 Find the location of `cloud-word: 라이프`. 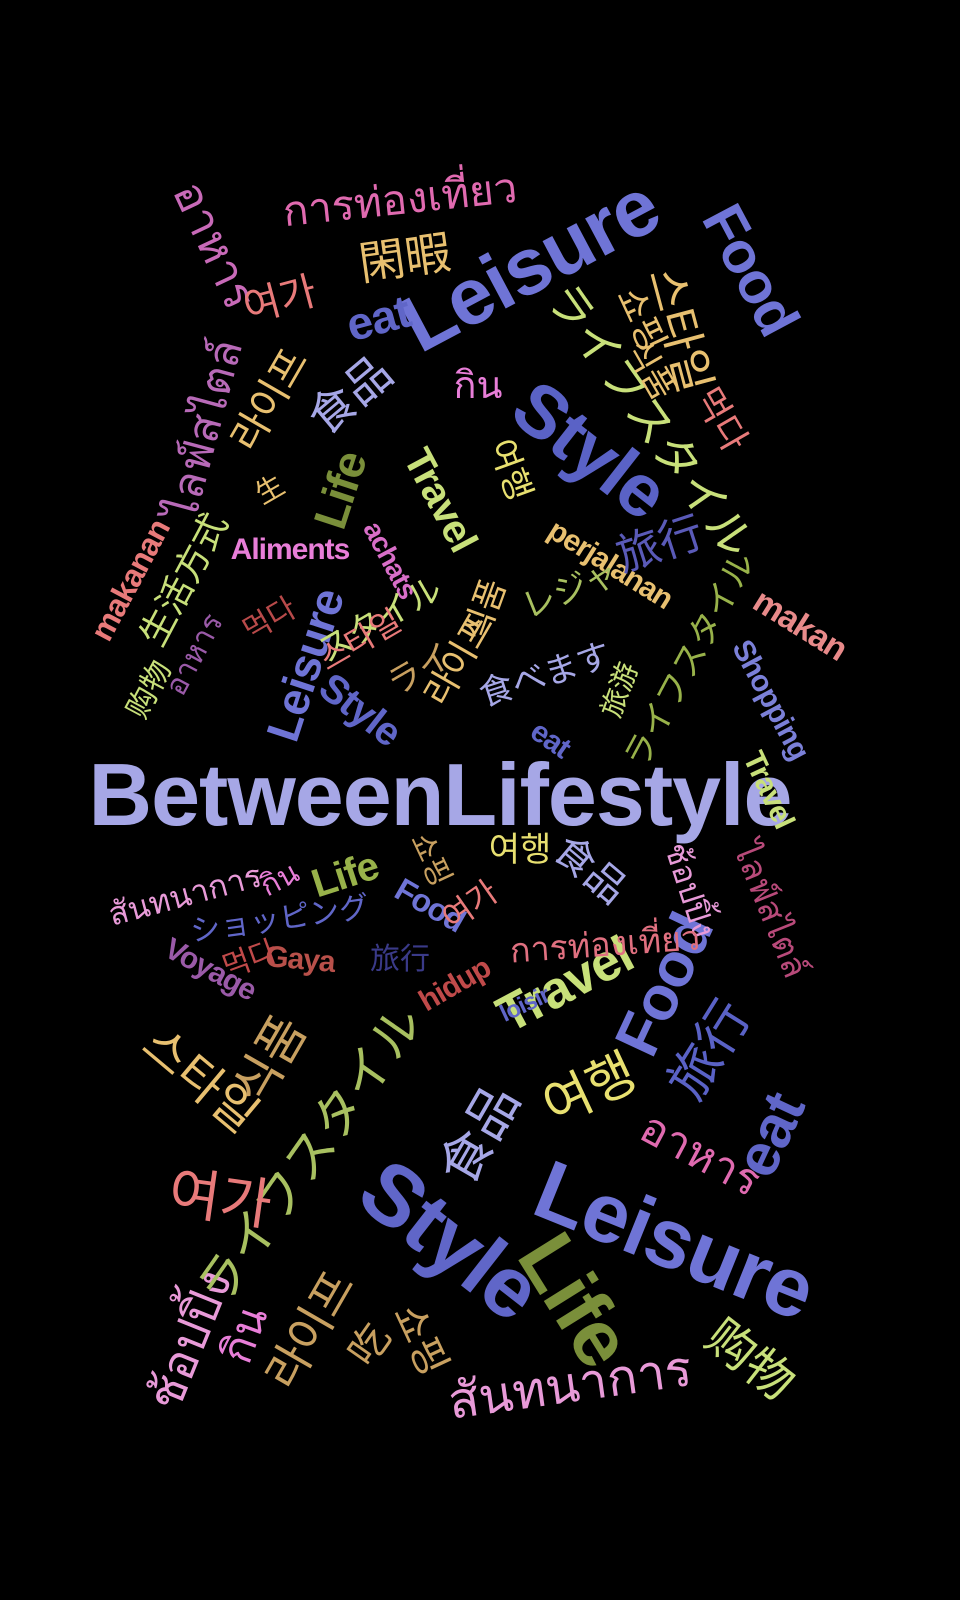

cloud-word: 라이프 is located at coordinates (310, 1330).